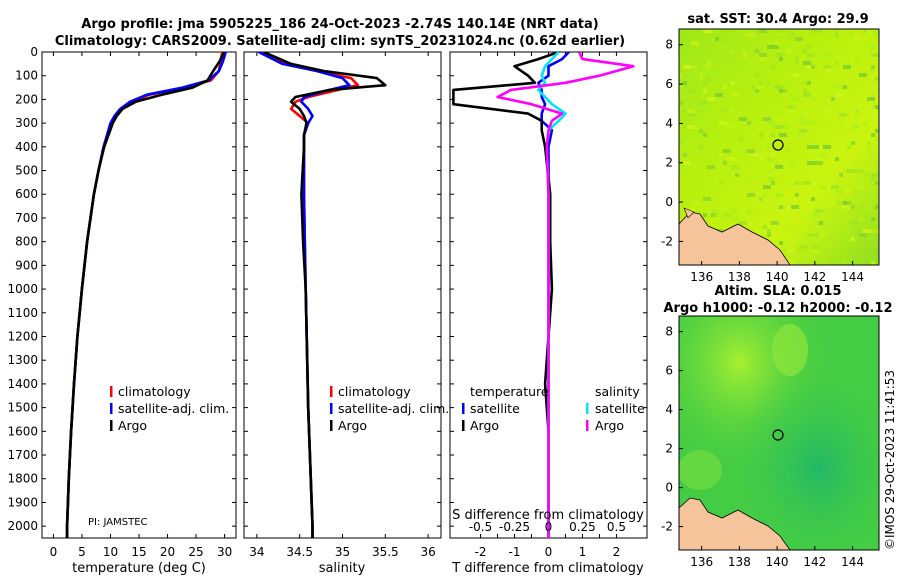 The width and height of the screenshot is (900, 580). Describe the element at coordinates (565, 295) in the screenshot. I see `difference-line-s-argo` at that location.